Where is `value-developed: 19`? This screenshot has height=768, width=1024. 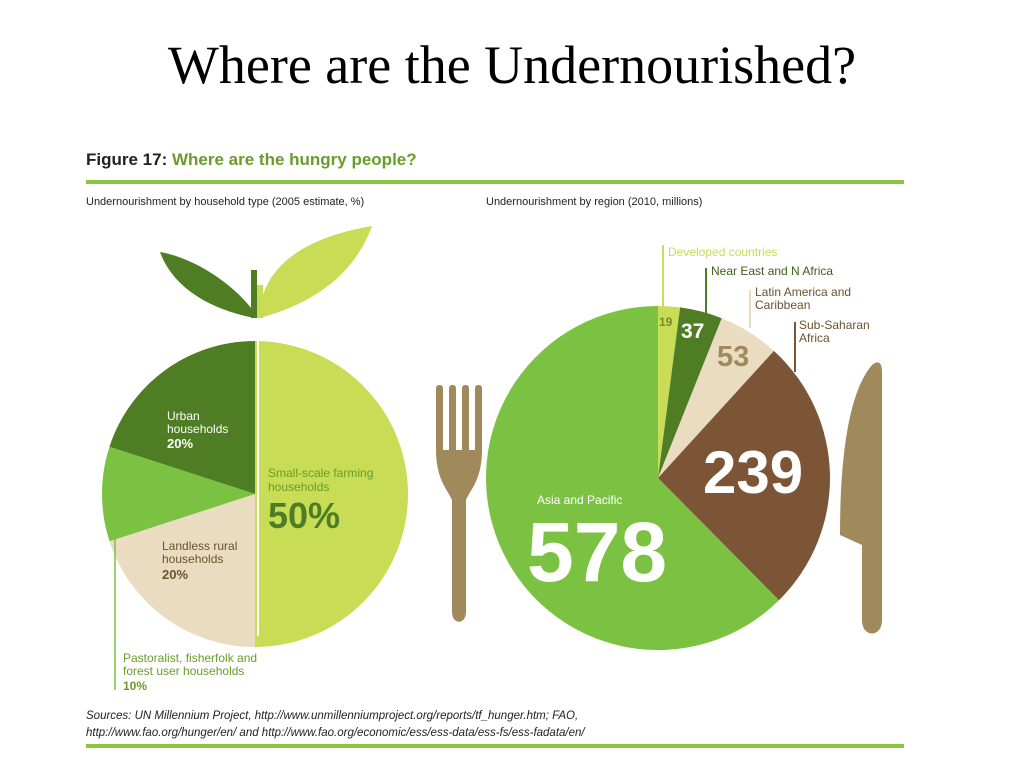
value-developed: 19 is located at coordinates (666, 322).